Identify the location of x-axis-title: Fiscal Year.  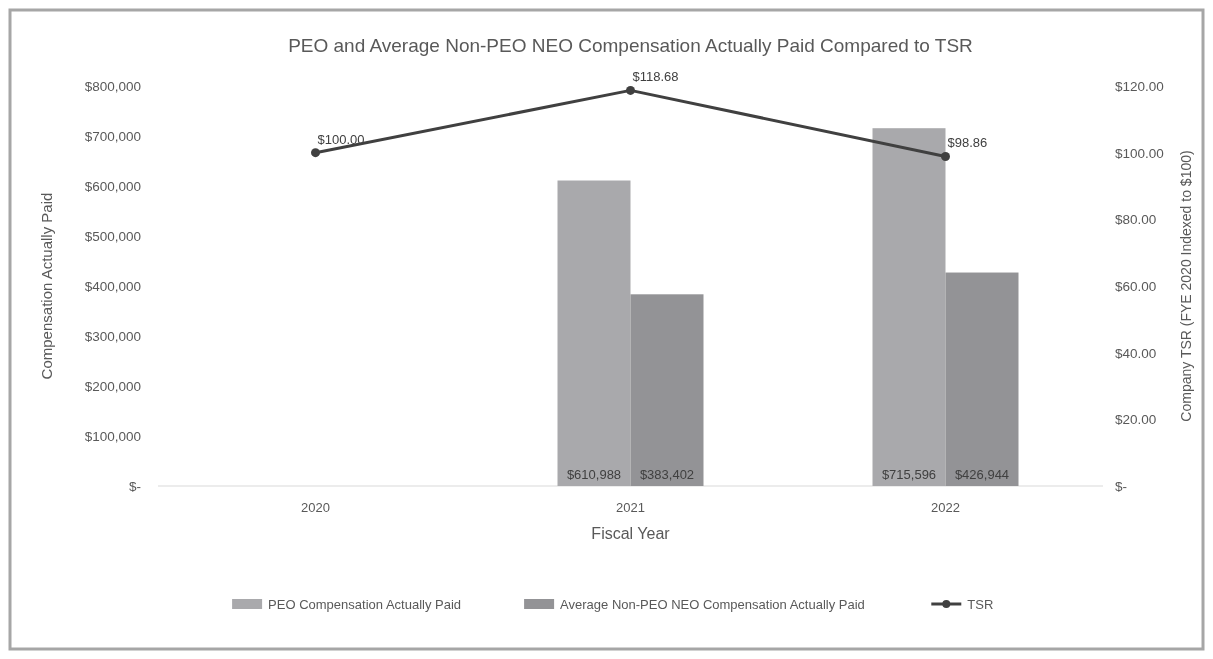
(631, 533).